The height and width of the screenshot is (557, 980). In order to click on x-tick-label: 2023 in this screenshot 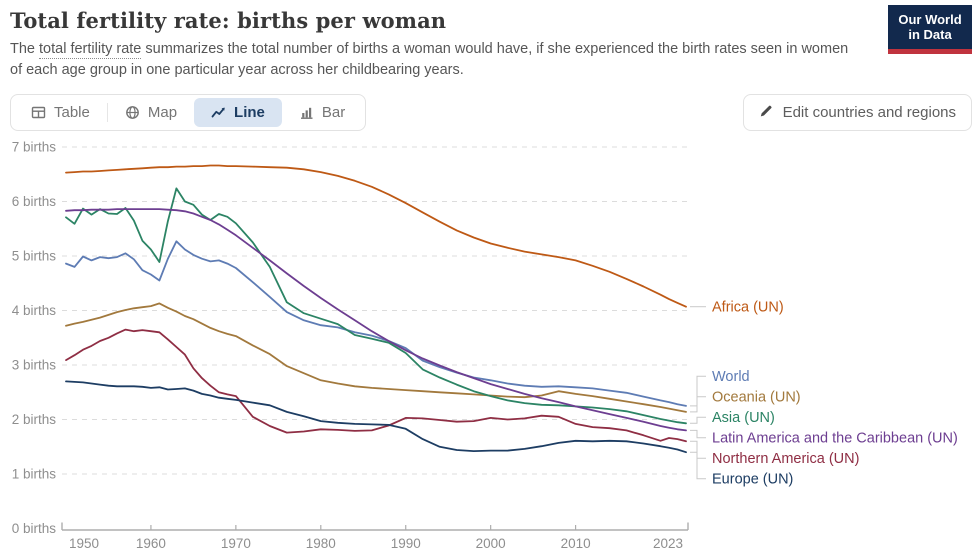, I will do `click(668, 543)`.